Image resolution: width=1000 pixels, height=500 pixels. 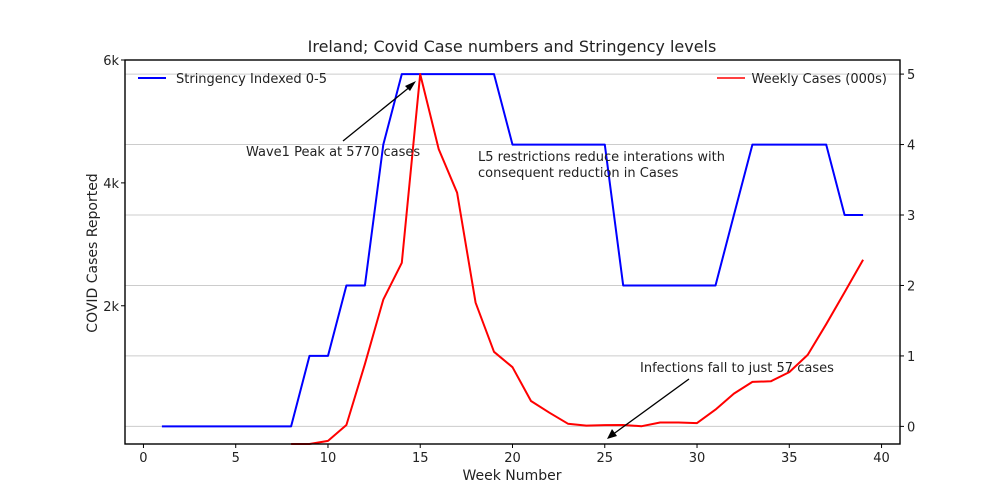 What do you see at coordinates (911, 427) in the screenshot?
I see `right-tick-label: 0` at bounding box center [911, 427].